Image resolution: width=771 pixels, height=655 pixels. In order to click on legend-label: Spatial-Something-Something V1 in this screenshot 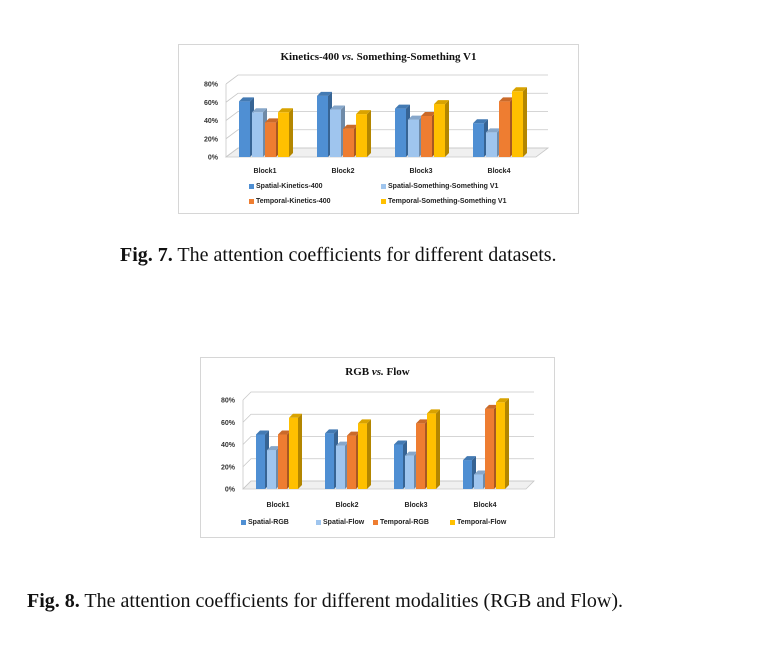, I will do `click(443, 186)`.